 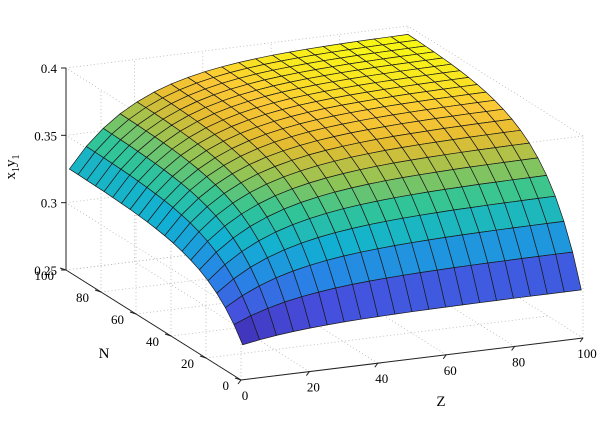 What do you see at coordinates (104, 354) in the screenshot?
I see `y-axis-label: N` at bounding box center [104, 354].